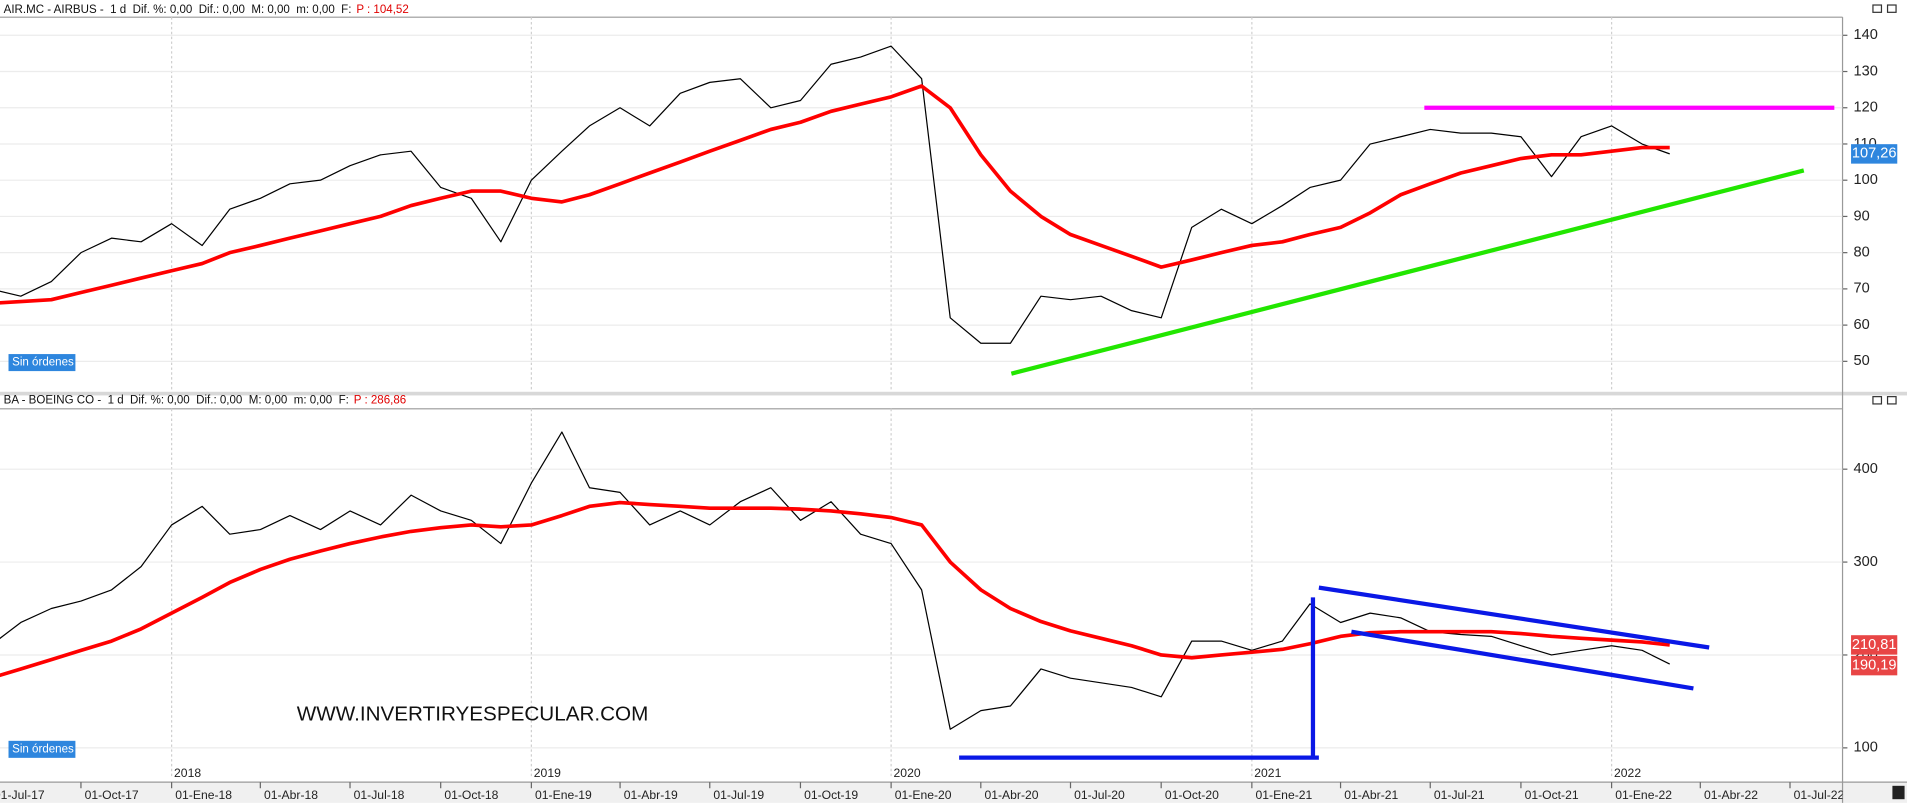 The image size is (1907, 803). I want to click on price-tag-label: 210,81, so click(1874, 645).